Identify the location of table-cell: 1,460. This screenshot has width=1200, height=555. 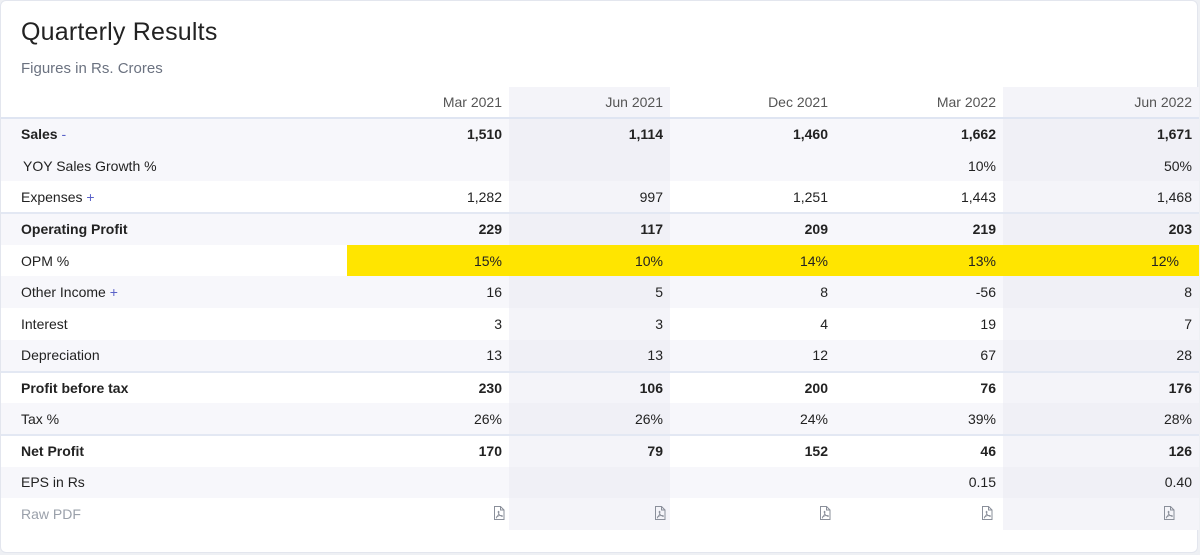
(752, 134).